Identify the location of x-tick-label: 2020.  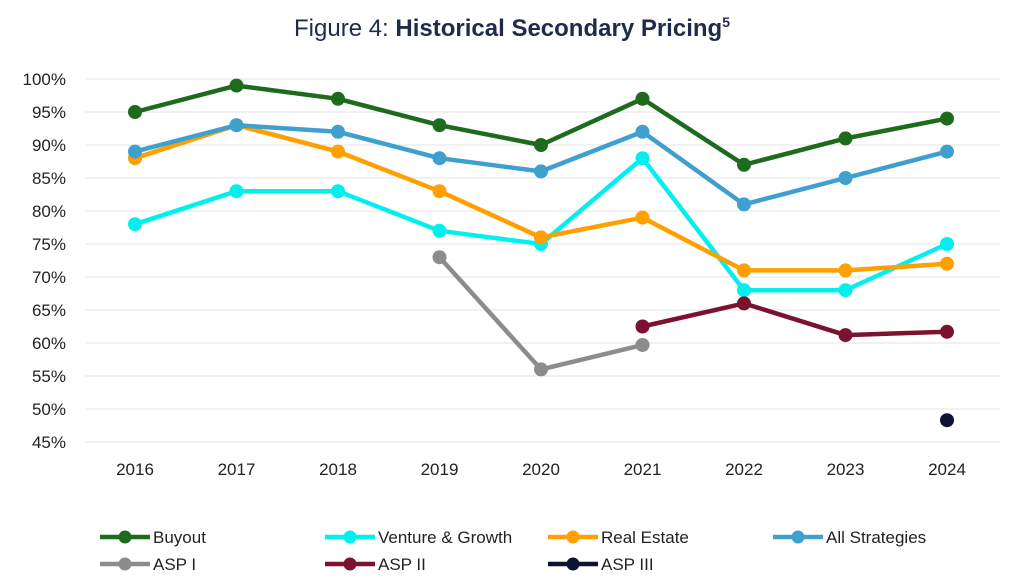
(541, 469).